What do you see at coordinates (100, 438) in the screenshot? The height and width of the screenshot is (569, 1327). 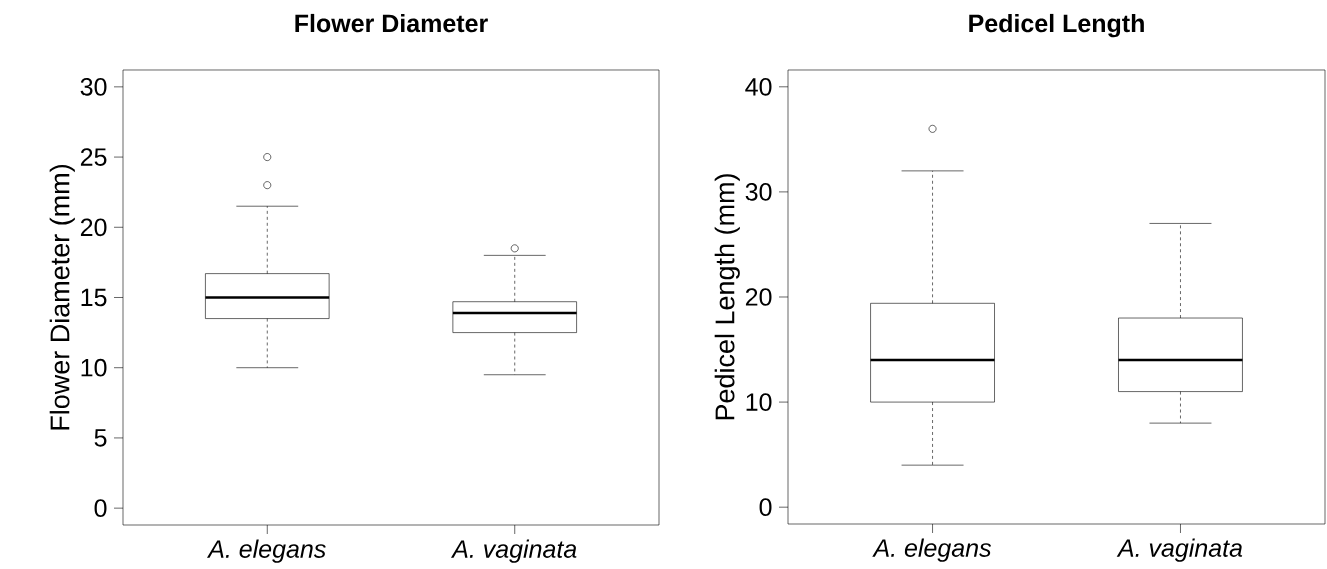 I see `y-tick-label: 5` at bounding box center [100, 438].